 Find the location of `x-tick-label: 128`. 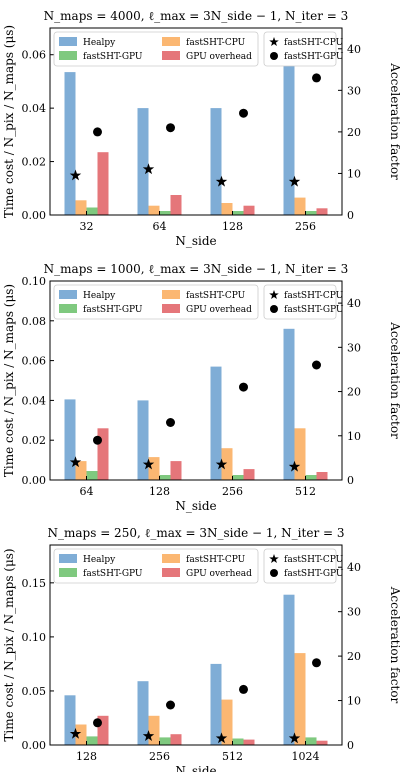

x-tick-label: 128 is located at coordinates (86, 756).